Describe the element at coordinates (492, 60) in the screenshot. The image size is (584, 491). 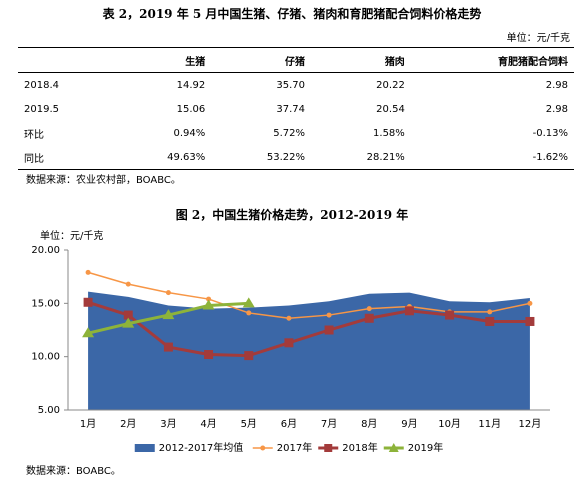
I see `header-cell: 育肥猪配合饲料` at that location.